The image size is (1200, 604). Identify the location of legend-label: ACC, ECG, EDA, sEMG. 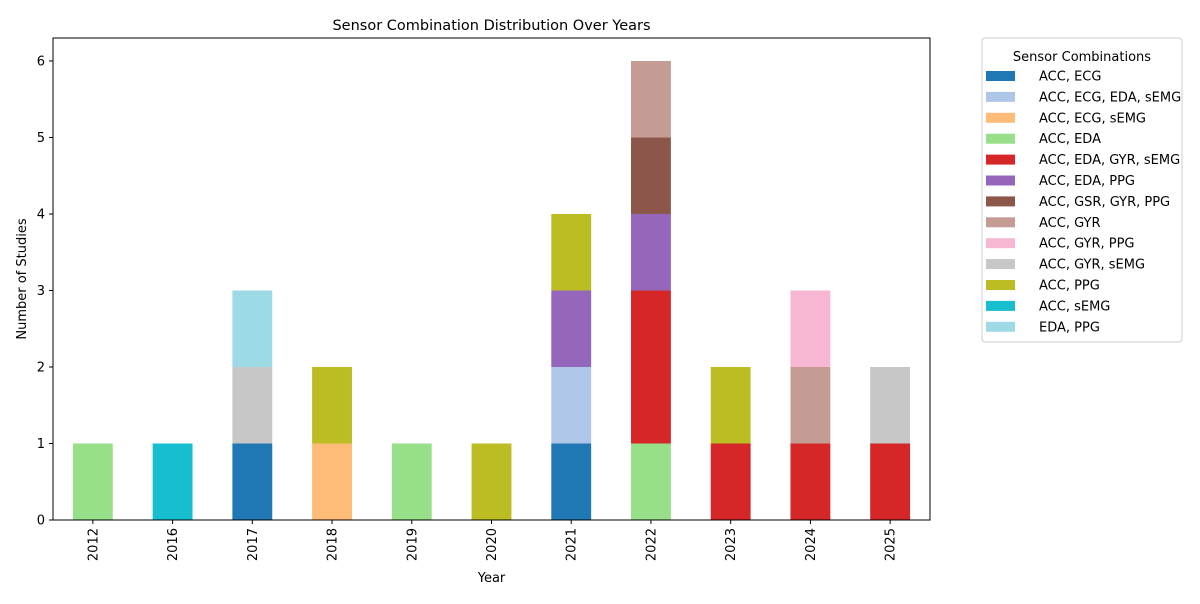
(1110, 97).